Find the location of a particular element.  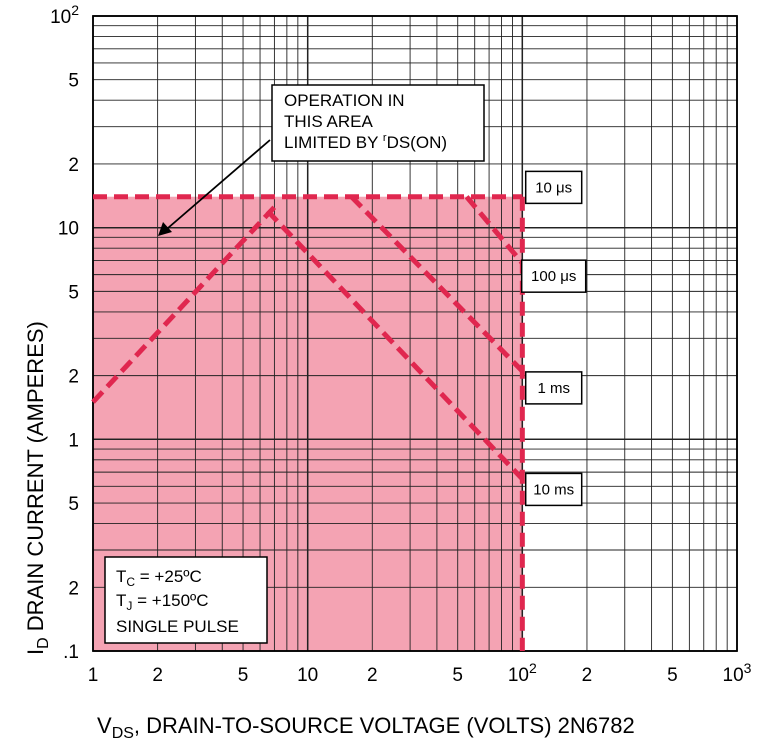

pulse-label-text: 10 ms is located at coordinates (553, 489).